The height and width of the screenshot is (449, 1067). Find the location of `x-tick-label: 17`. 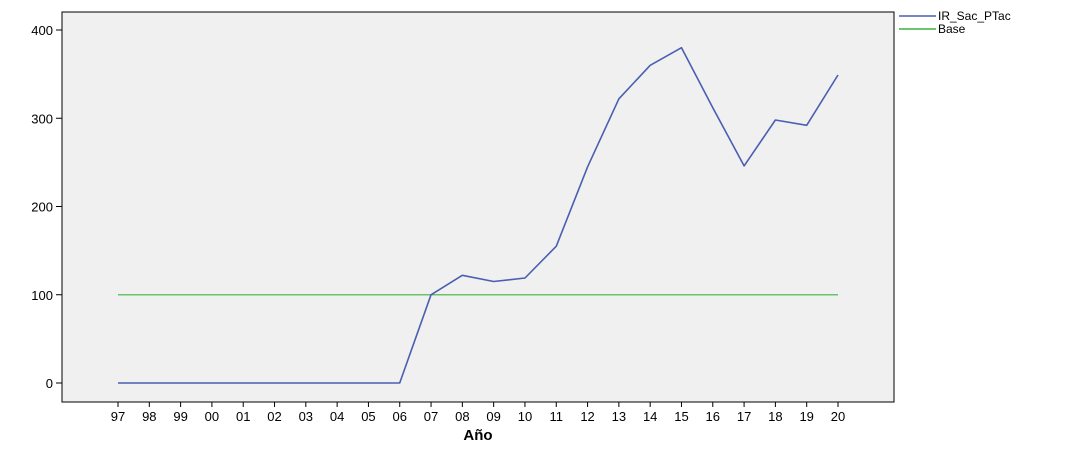

x-tick-label: 17 is located at coordinates (744, 416).